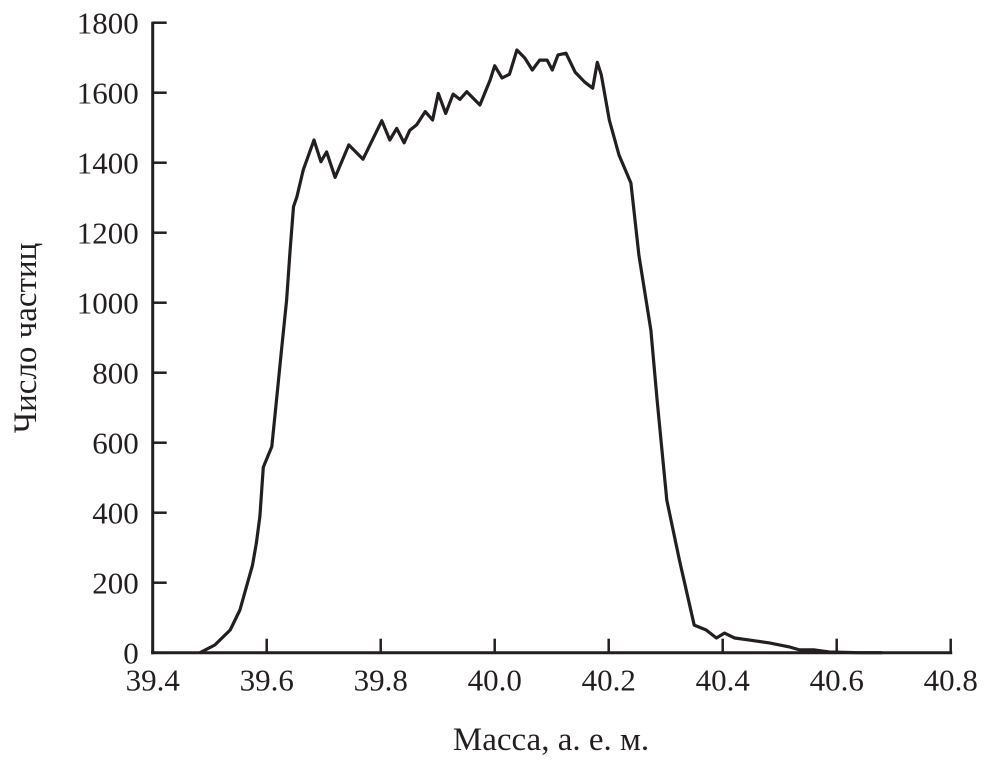  I want to click on x-tick-label: 39.4, so click(153, 680).